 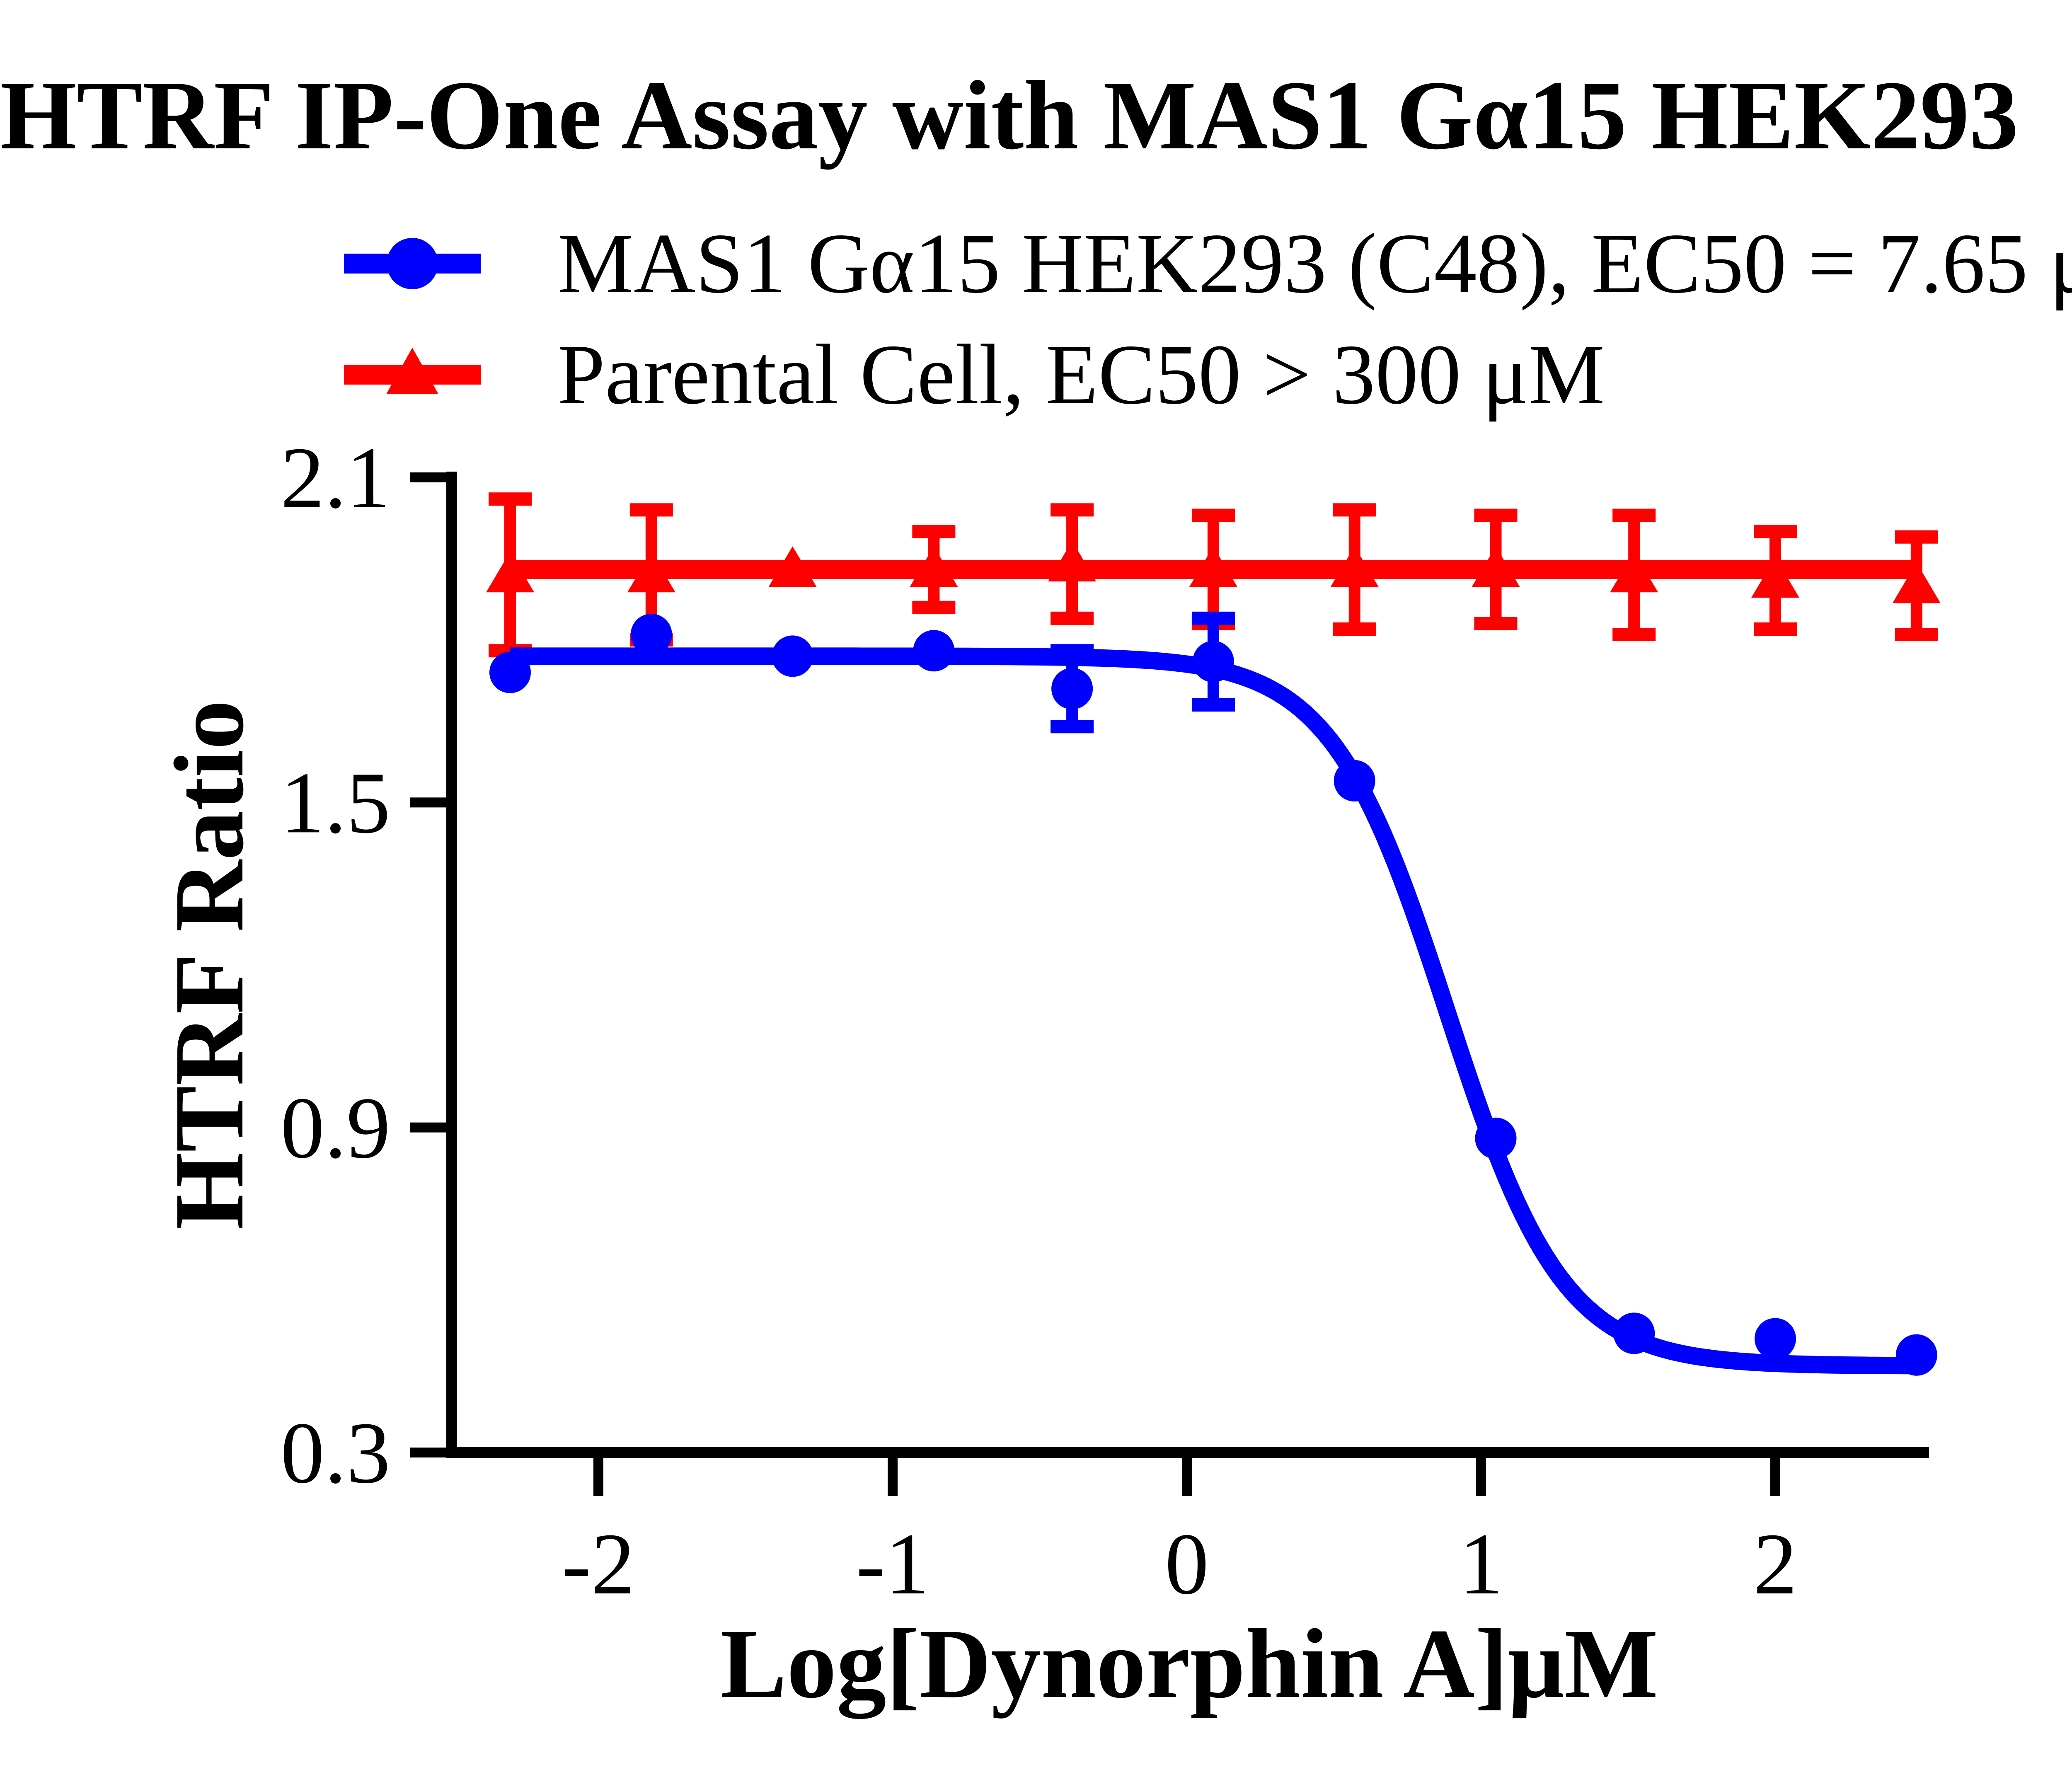 I want to click on y-tick-label: 0.3, so click(x=335, y=1452).